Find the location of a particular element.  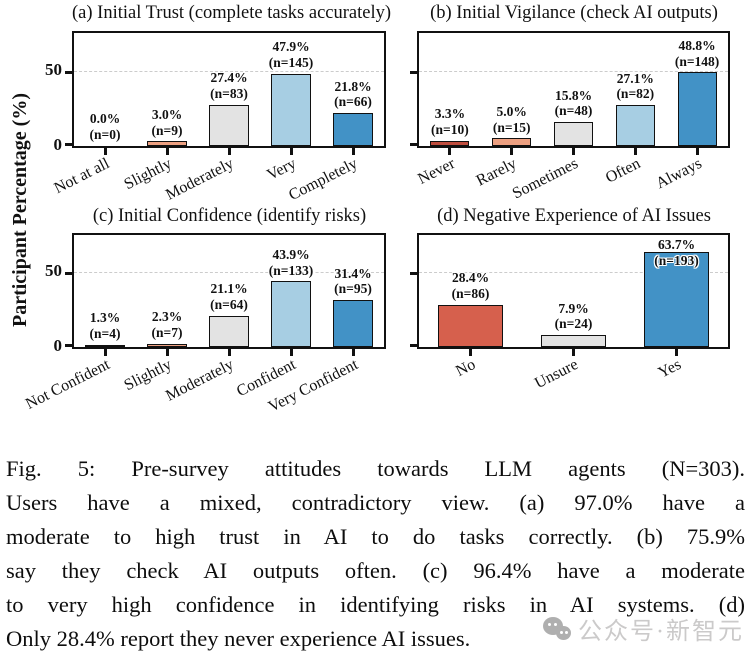

bar-value-label: 28.4% (n=86) is located at coordinates (470, 285).